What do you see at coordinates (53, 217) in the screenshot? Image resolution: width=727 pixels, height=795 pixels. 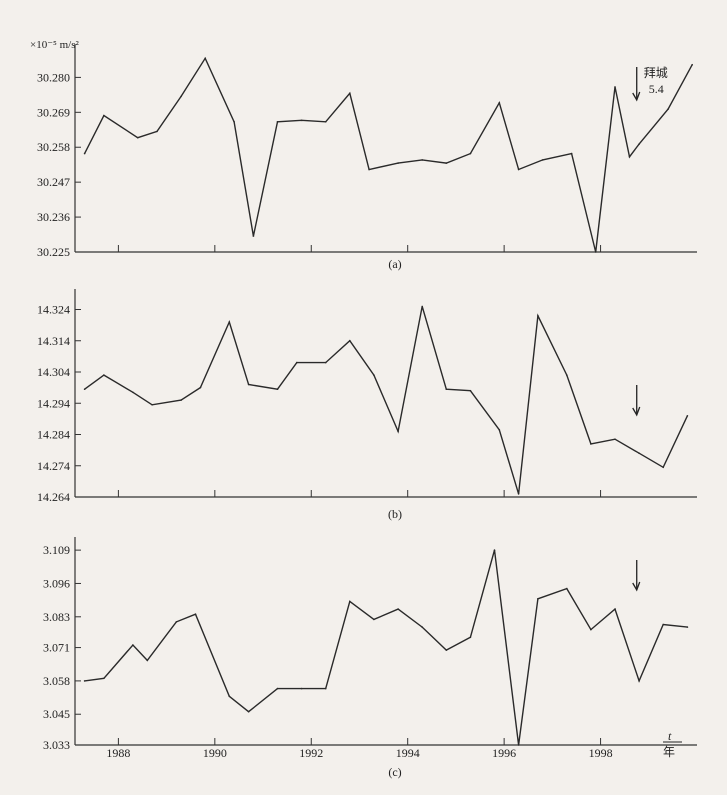 I see `y-tick-label: 30.236` at bounding box center [53, 217].